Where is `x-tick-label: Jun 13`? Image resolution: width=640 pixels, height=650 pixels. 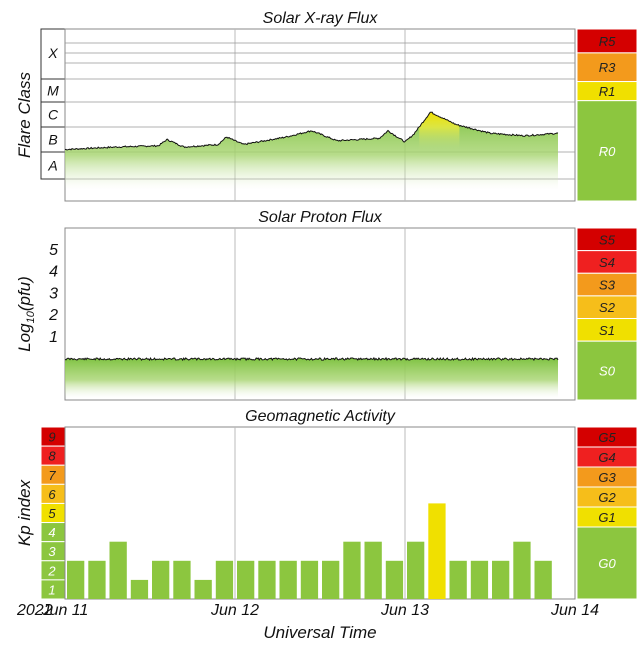
x-tick-label: Jun 13 is located at coordinates (404, 610).